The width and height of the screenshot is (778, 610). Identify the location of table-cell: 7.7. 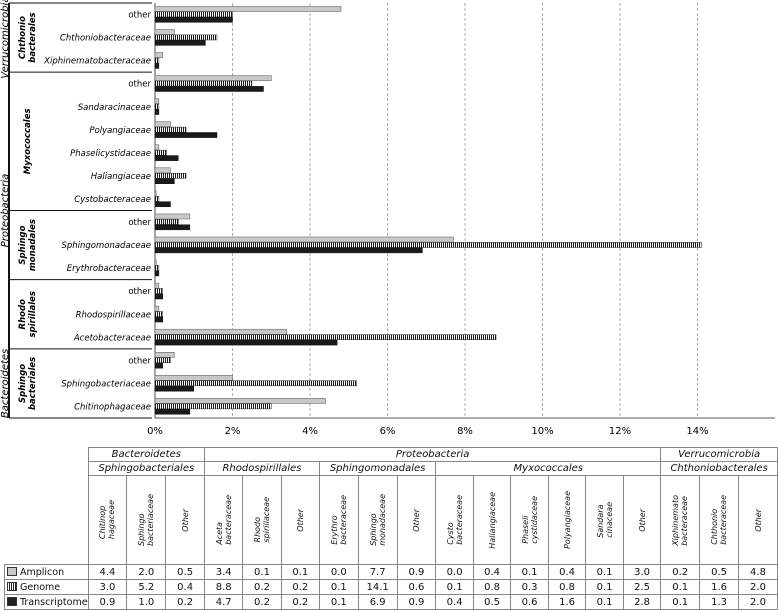
(377, 572).